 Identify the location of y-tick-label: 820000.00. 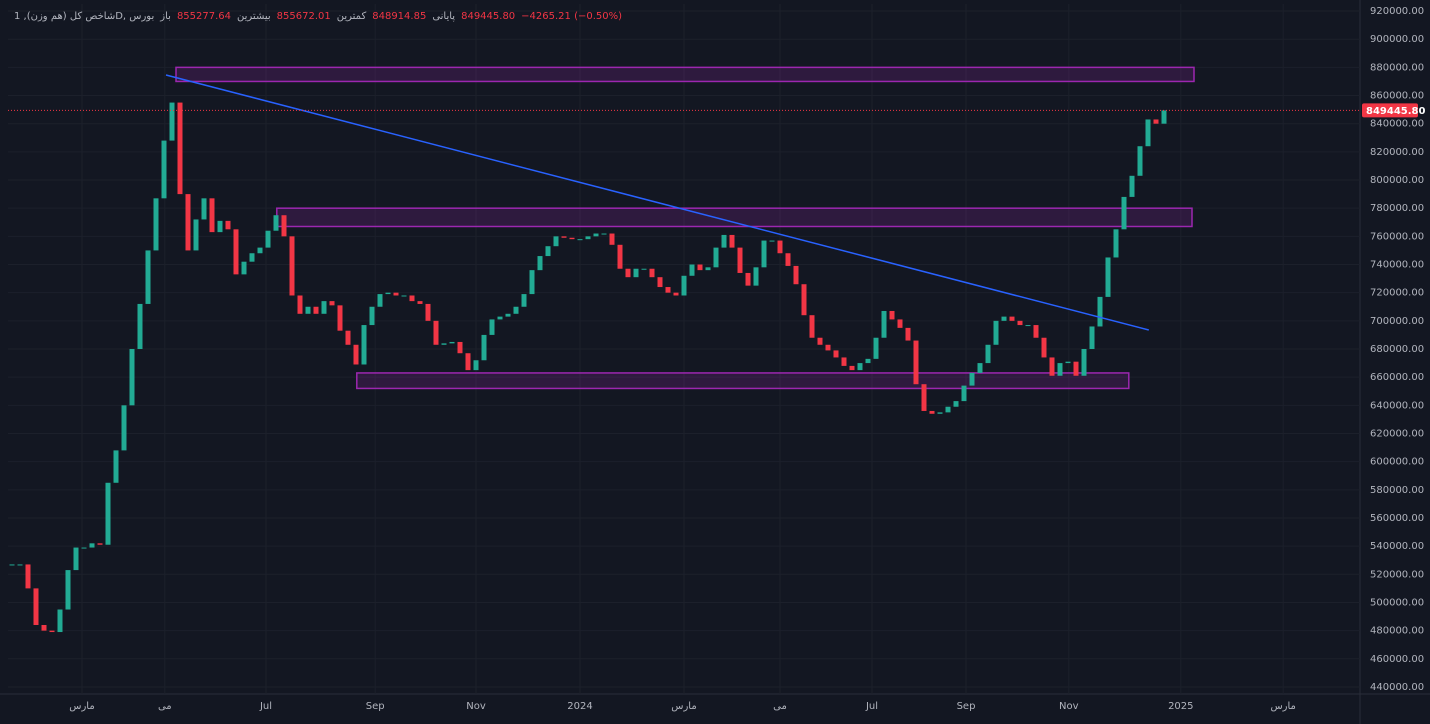
(1397, 152).